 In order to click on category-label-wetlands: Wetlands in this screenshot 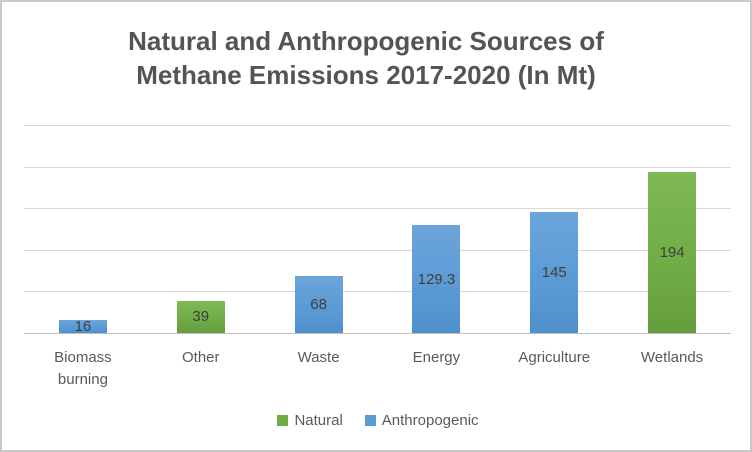, I will do `click(672, 357)`.